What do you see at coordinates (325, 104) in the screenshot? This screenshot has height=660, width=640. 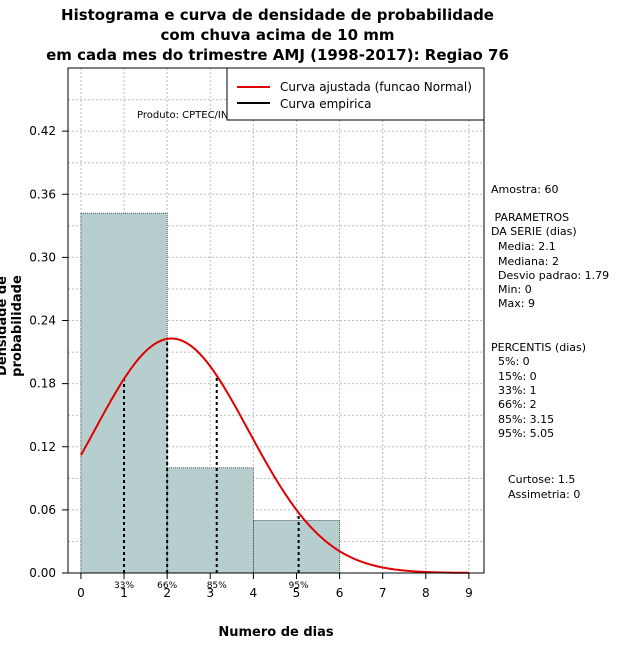 I see `legend-empirical-label: Curva empirica` at bounding box center [325, 104].